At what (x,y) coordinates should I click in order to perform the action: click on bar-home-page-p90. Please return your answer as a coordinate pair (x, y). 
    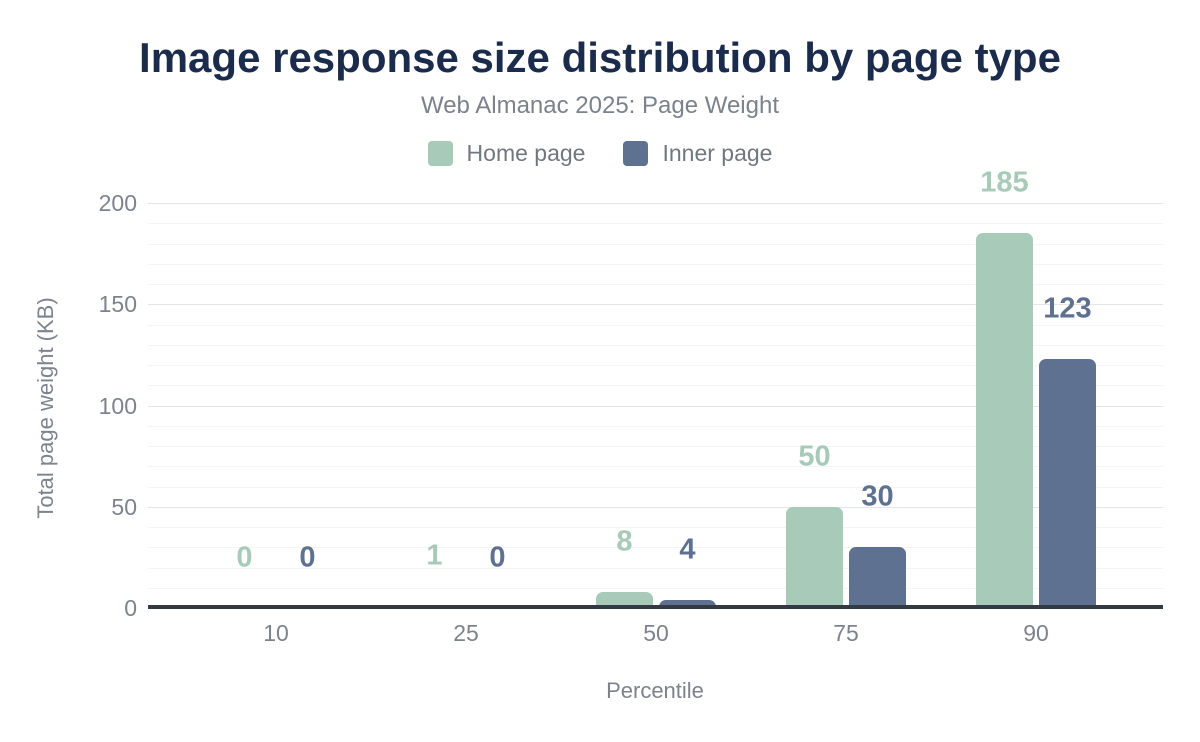
    Looking at the image, I should click on (1004, 420).